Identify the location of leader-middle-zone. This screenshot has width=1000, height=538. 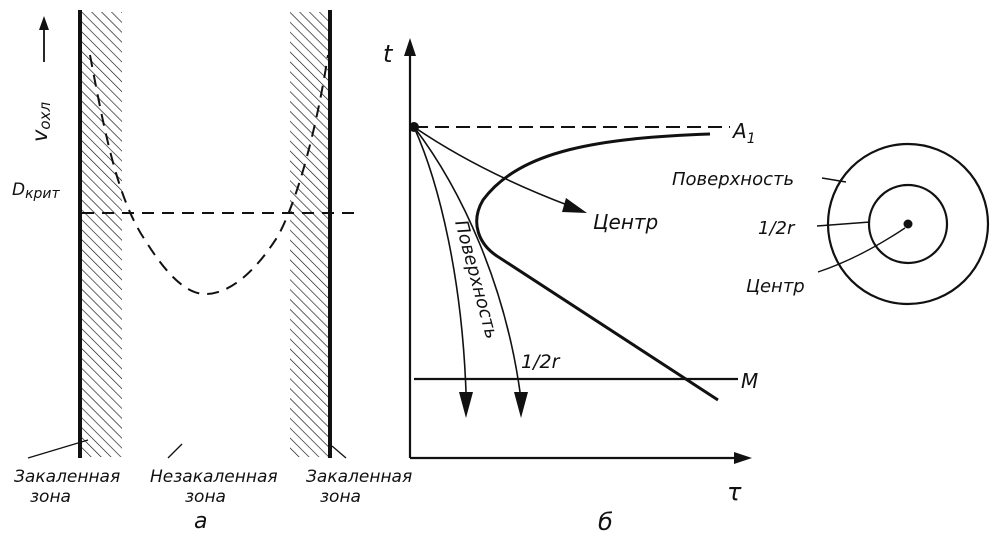
(175, 451).